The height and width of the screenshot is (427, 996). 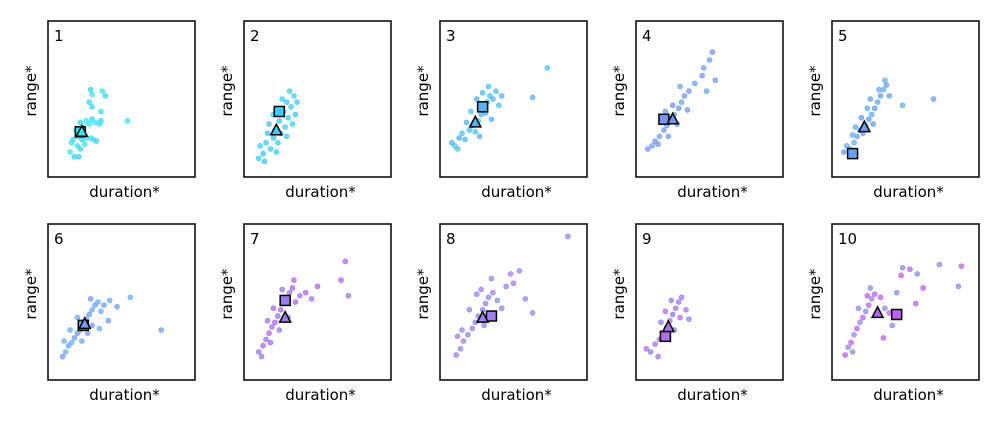 What do you see at coordinates (305, 313) in the screenshot?
I see `panel-7: 7 duration* range*` at bounding box center [305, 313].